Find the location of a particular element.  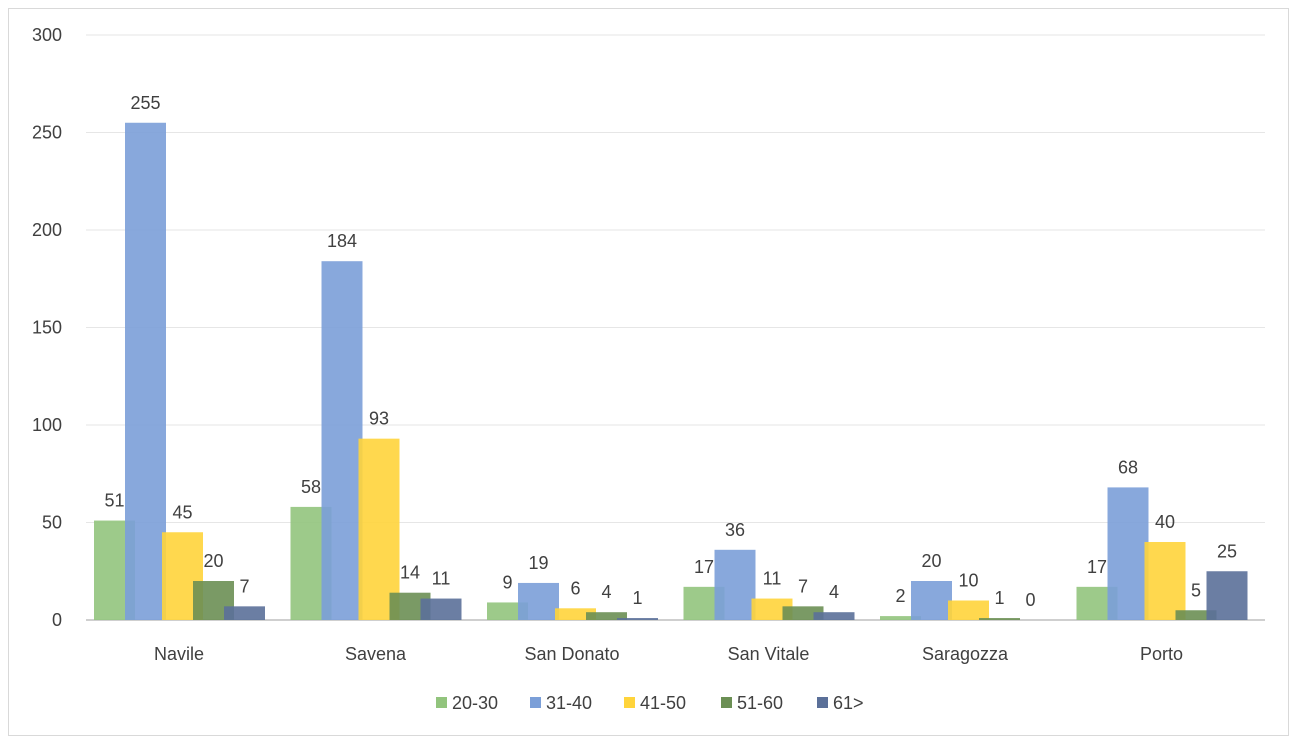

y-tick-label: 100 is located at coordinates (47, 425).